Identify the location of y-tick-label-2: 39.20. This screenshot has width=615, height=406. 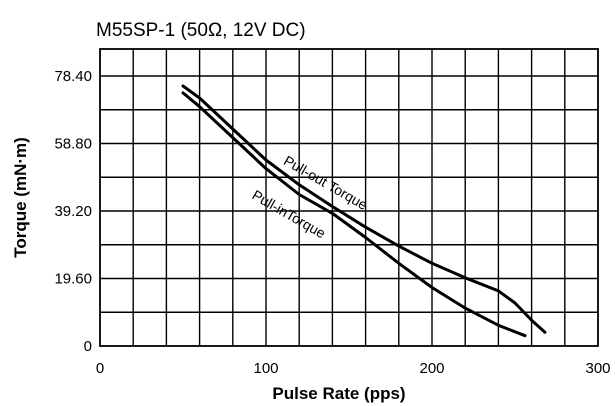
(73, 211).